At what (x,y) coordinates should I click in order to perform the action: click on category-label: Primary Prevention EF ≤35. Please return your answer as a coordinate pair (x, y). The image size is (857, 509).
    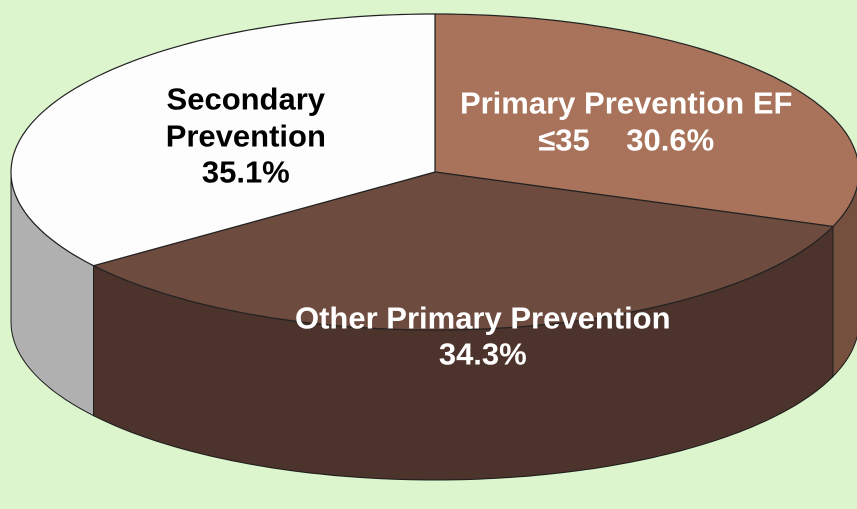
    Looking at the image, I should click on (626, 121).